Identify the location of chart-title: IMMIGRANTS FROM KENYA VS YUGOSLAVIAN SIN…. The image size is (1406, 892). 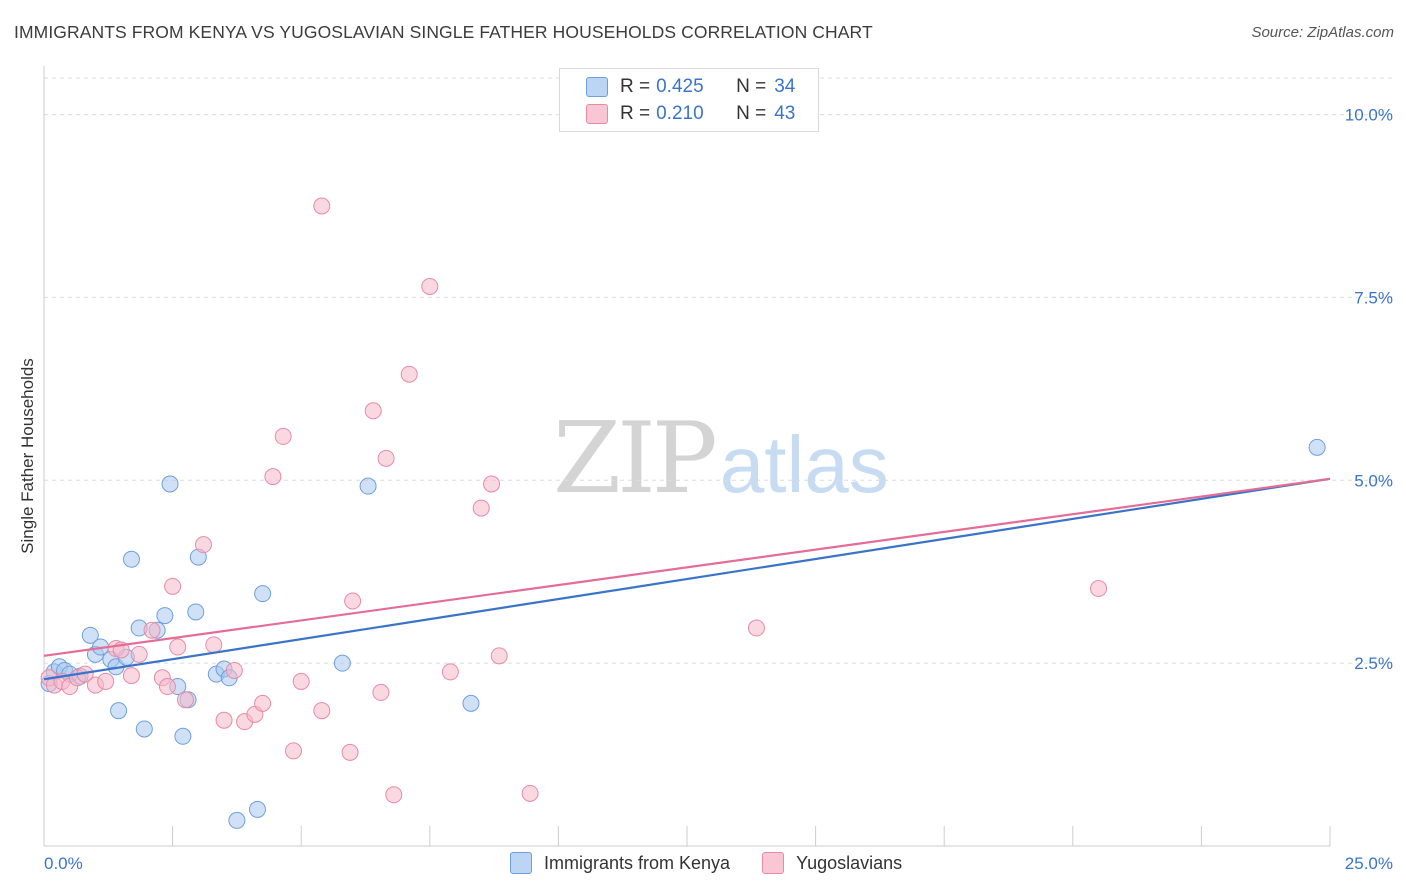
(443, 32).